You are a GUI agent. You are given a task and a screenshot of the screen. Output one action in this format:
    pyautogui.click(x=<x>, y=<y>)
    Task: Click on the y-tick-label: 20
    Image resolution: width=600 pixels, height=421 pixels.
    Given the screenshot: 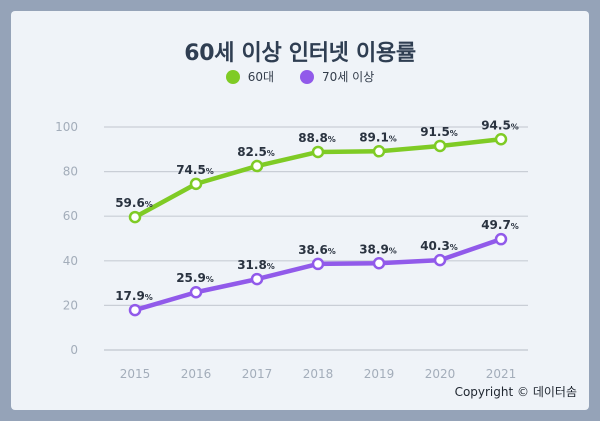 What is the action you would take?
    pyautogui.click(x=70, y=305)
    